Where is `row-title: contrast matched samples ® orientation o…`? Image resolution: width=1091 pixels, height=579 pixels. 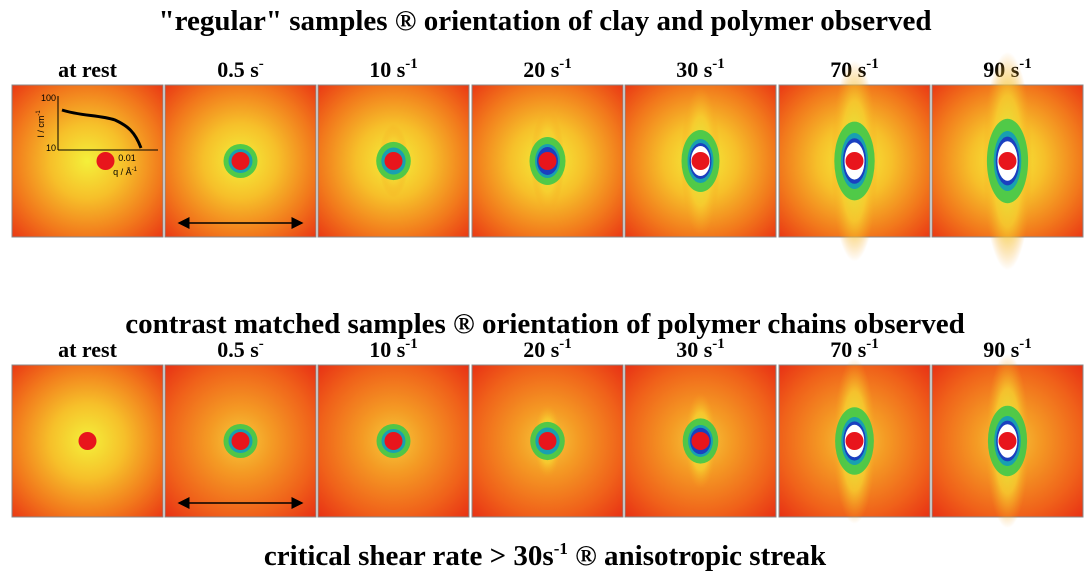
row-title: contrast matched samples ® orientation o… is located at coordinates (545, 324).